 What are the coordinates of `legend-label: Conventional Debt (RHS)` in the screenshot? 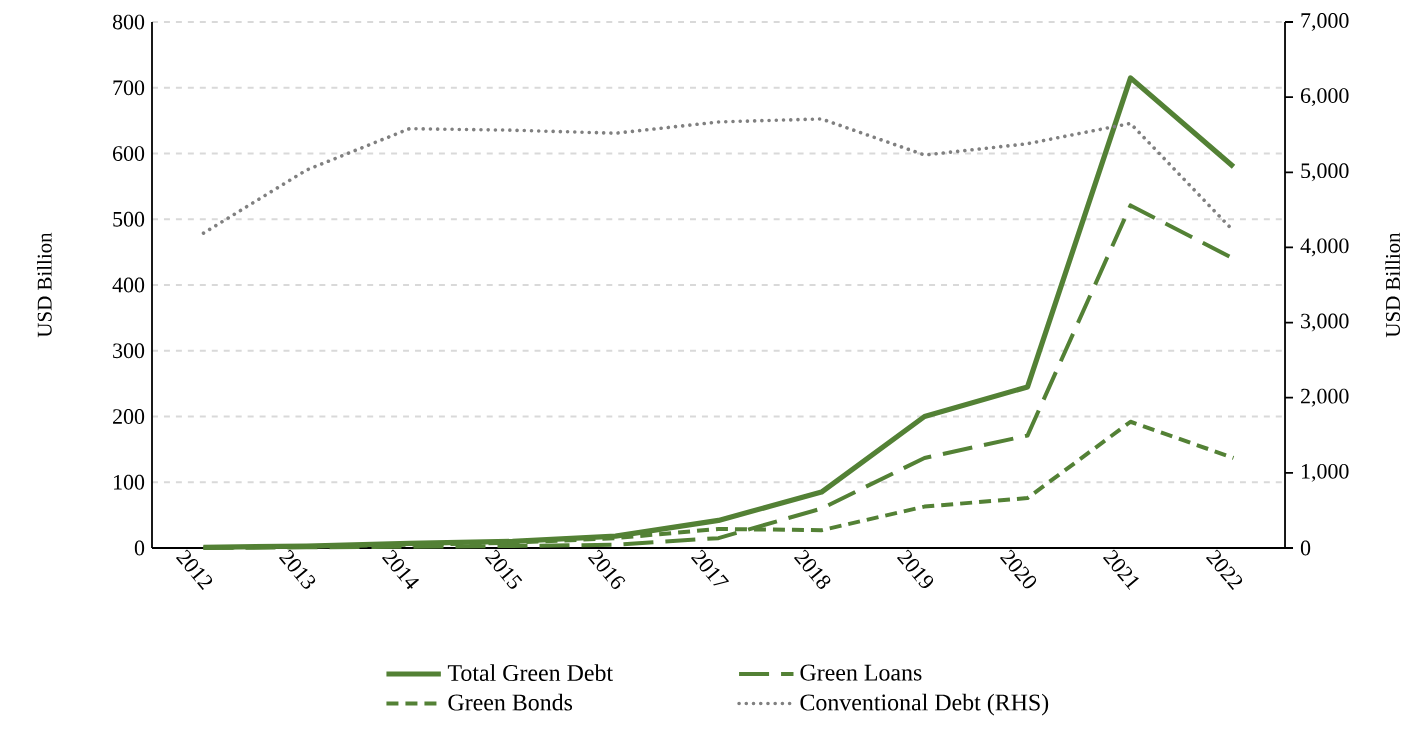 It's located at (924, 704).